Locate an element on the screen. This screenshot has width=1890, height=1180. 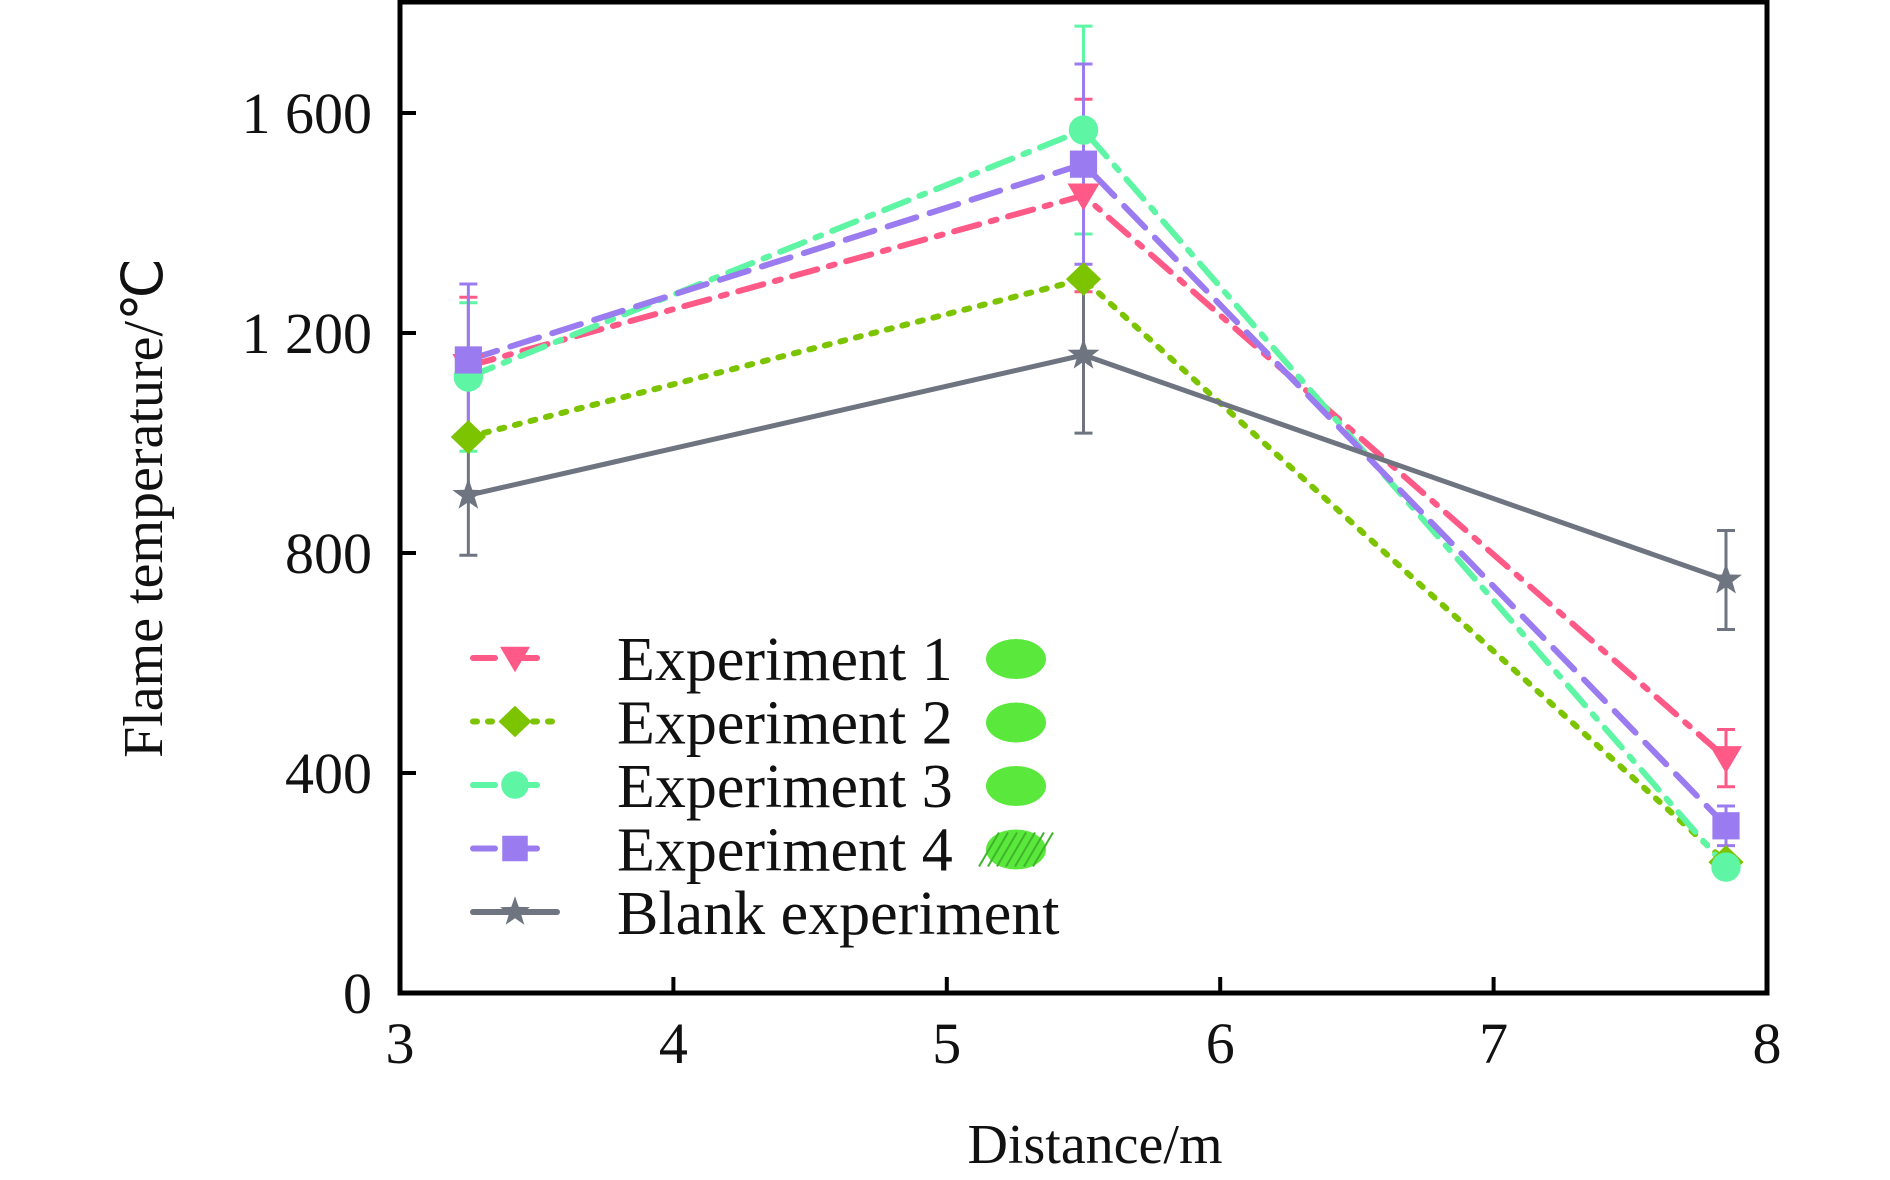
legend-item-2: Experiment 2 is located at coordinates (758, 724).